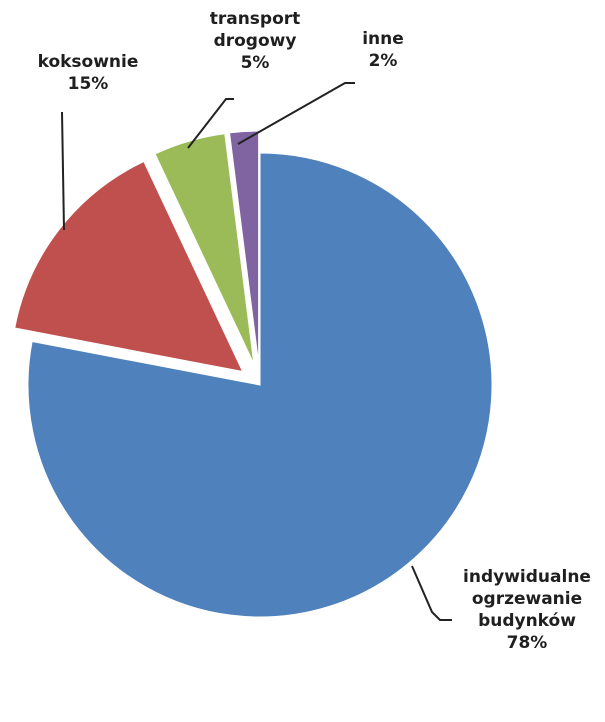 This screenshot has height=722, width=605. I want to click on slice-label-line: inne, so click(383, 39).